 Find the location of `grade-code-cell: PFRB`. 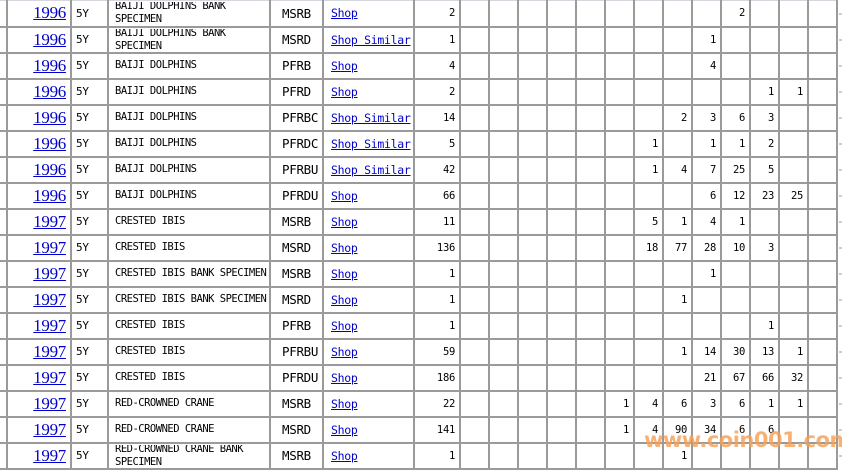

grade-code-cell: PFRB is located at coordinates (296, 325).